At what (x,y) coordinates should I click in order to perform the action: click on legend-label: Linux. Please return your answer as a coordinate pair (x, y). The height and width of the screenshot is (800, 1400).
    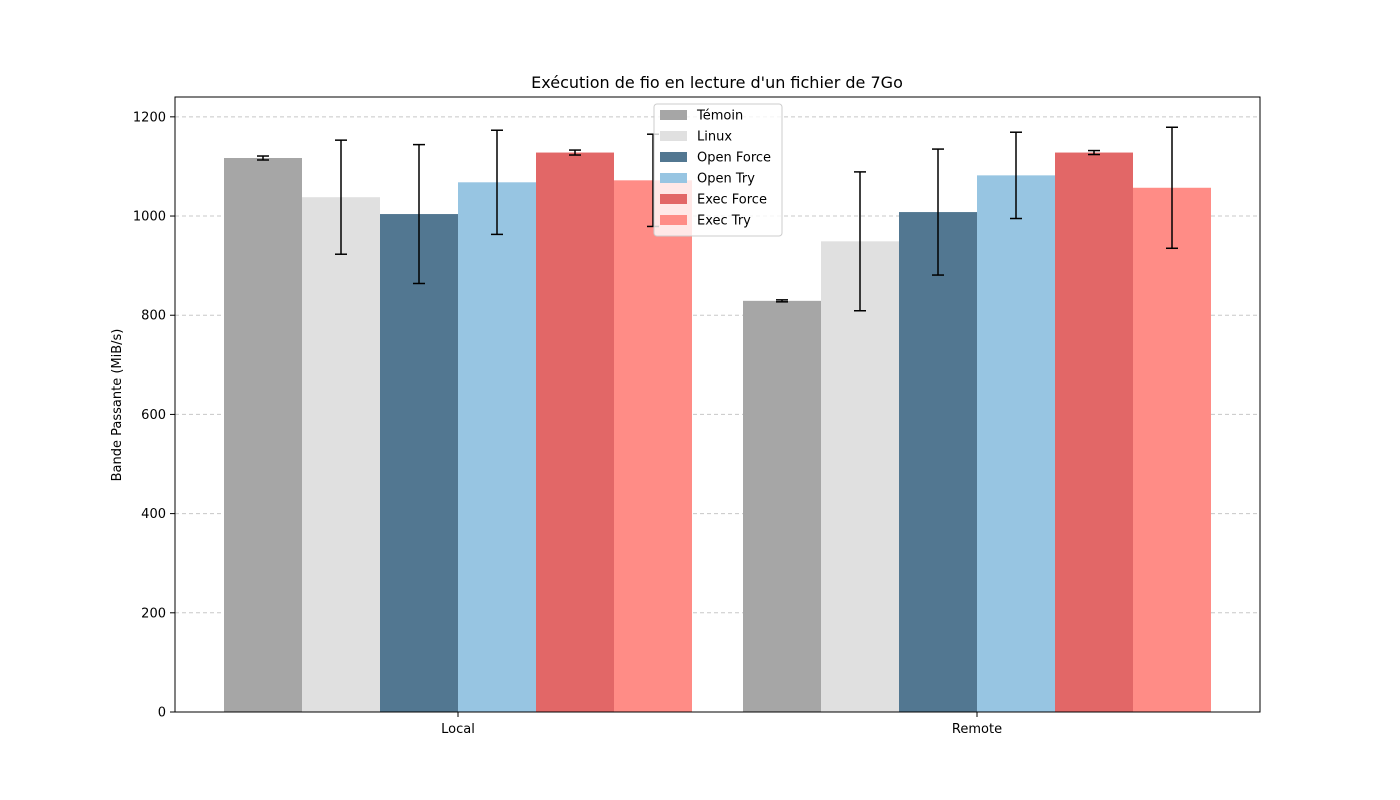
    Looking at the image, I should click on (714, 137).